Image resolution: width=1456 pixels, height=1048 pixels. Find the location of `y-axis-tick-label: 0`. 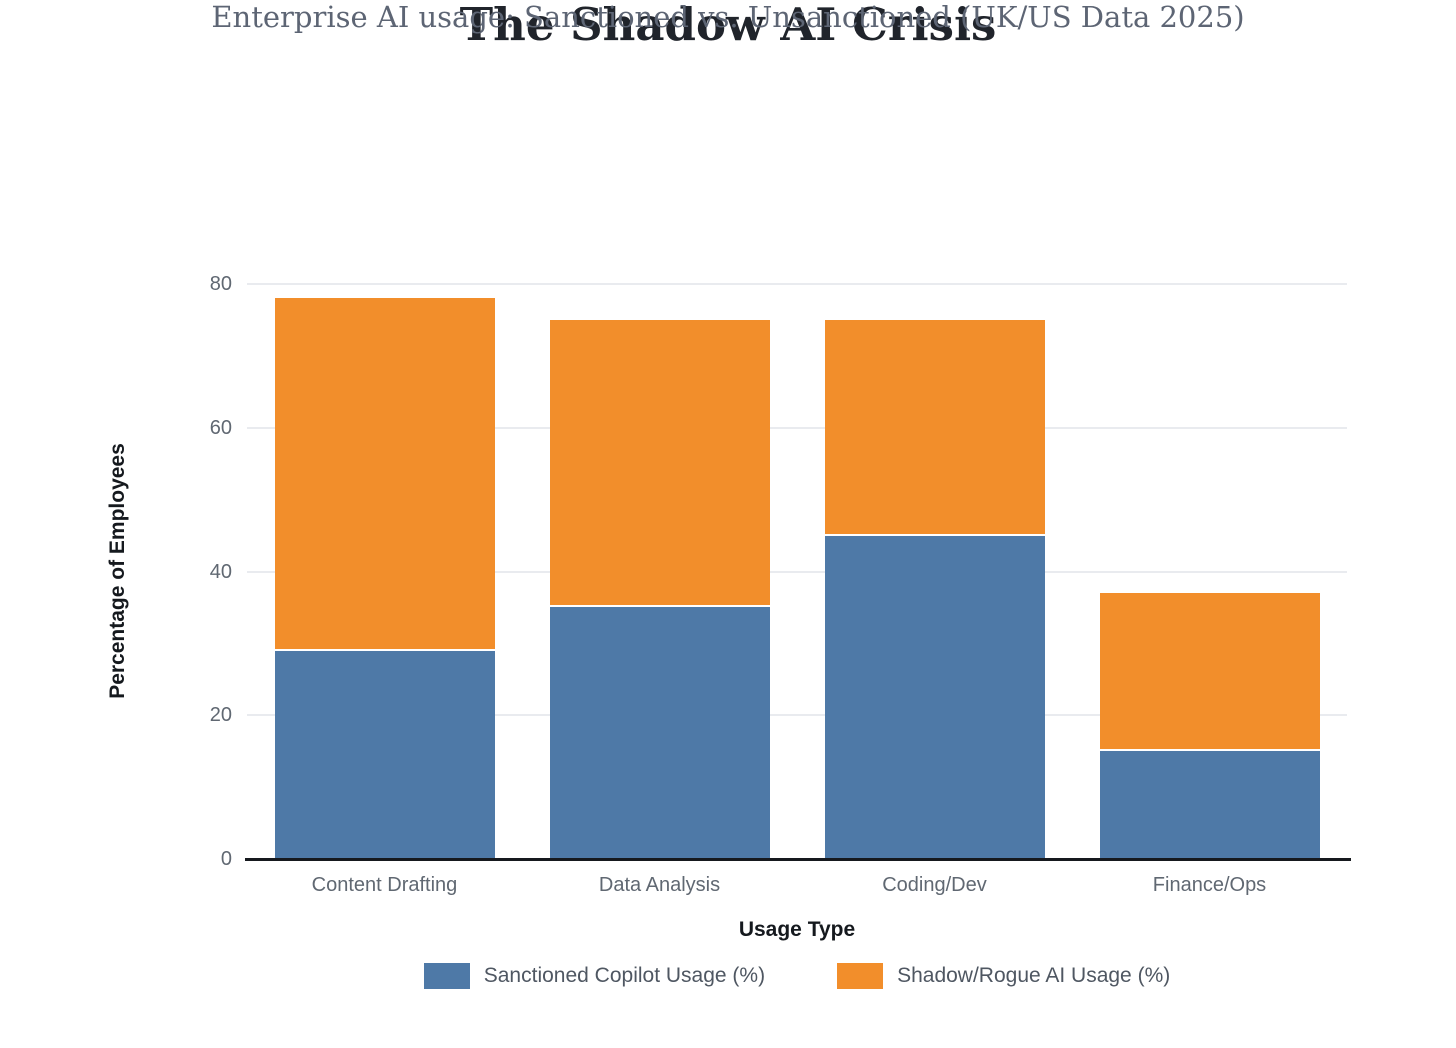

y-axis-tick-label: 0 is located at coordinates (226, 859).